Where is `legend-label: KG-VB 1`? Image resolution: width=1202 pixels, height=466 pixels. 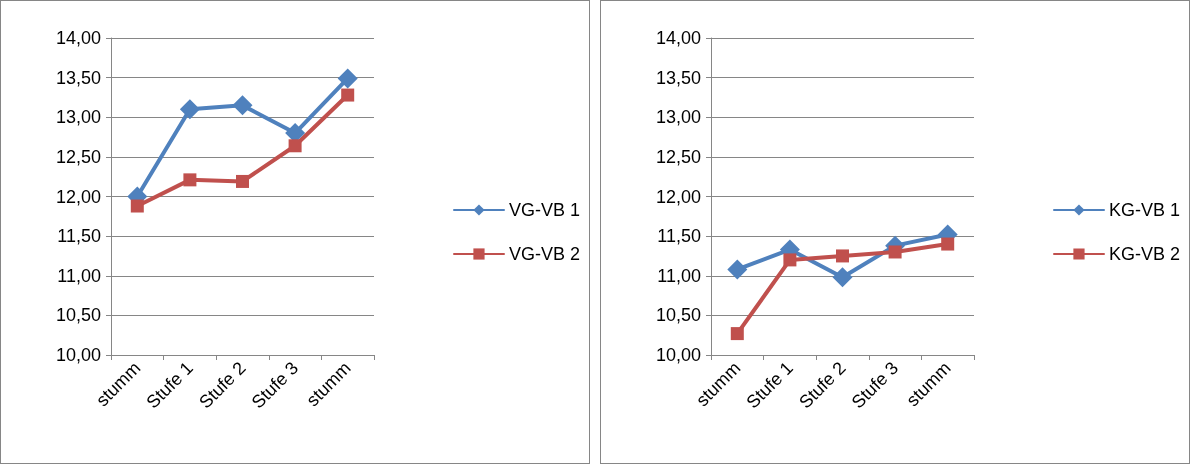
legend-label: KG-VB 1 is located at coordinates (1144, 210).